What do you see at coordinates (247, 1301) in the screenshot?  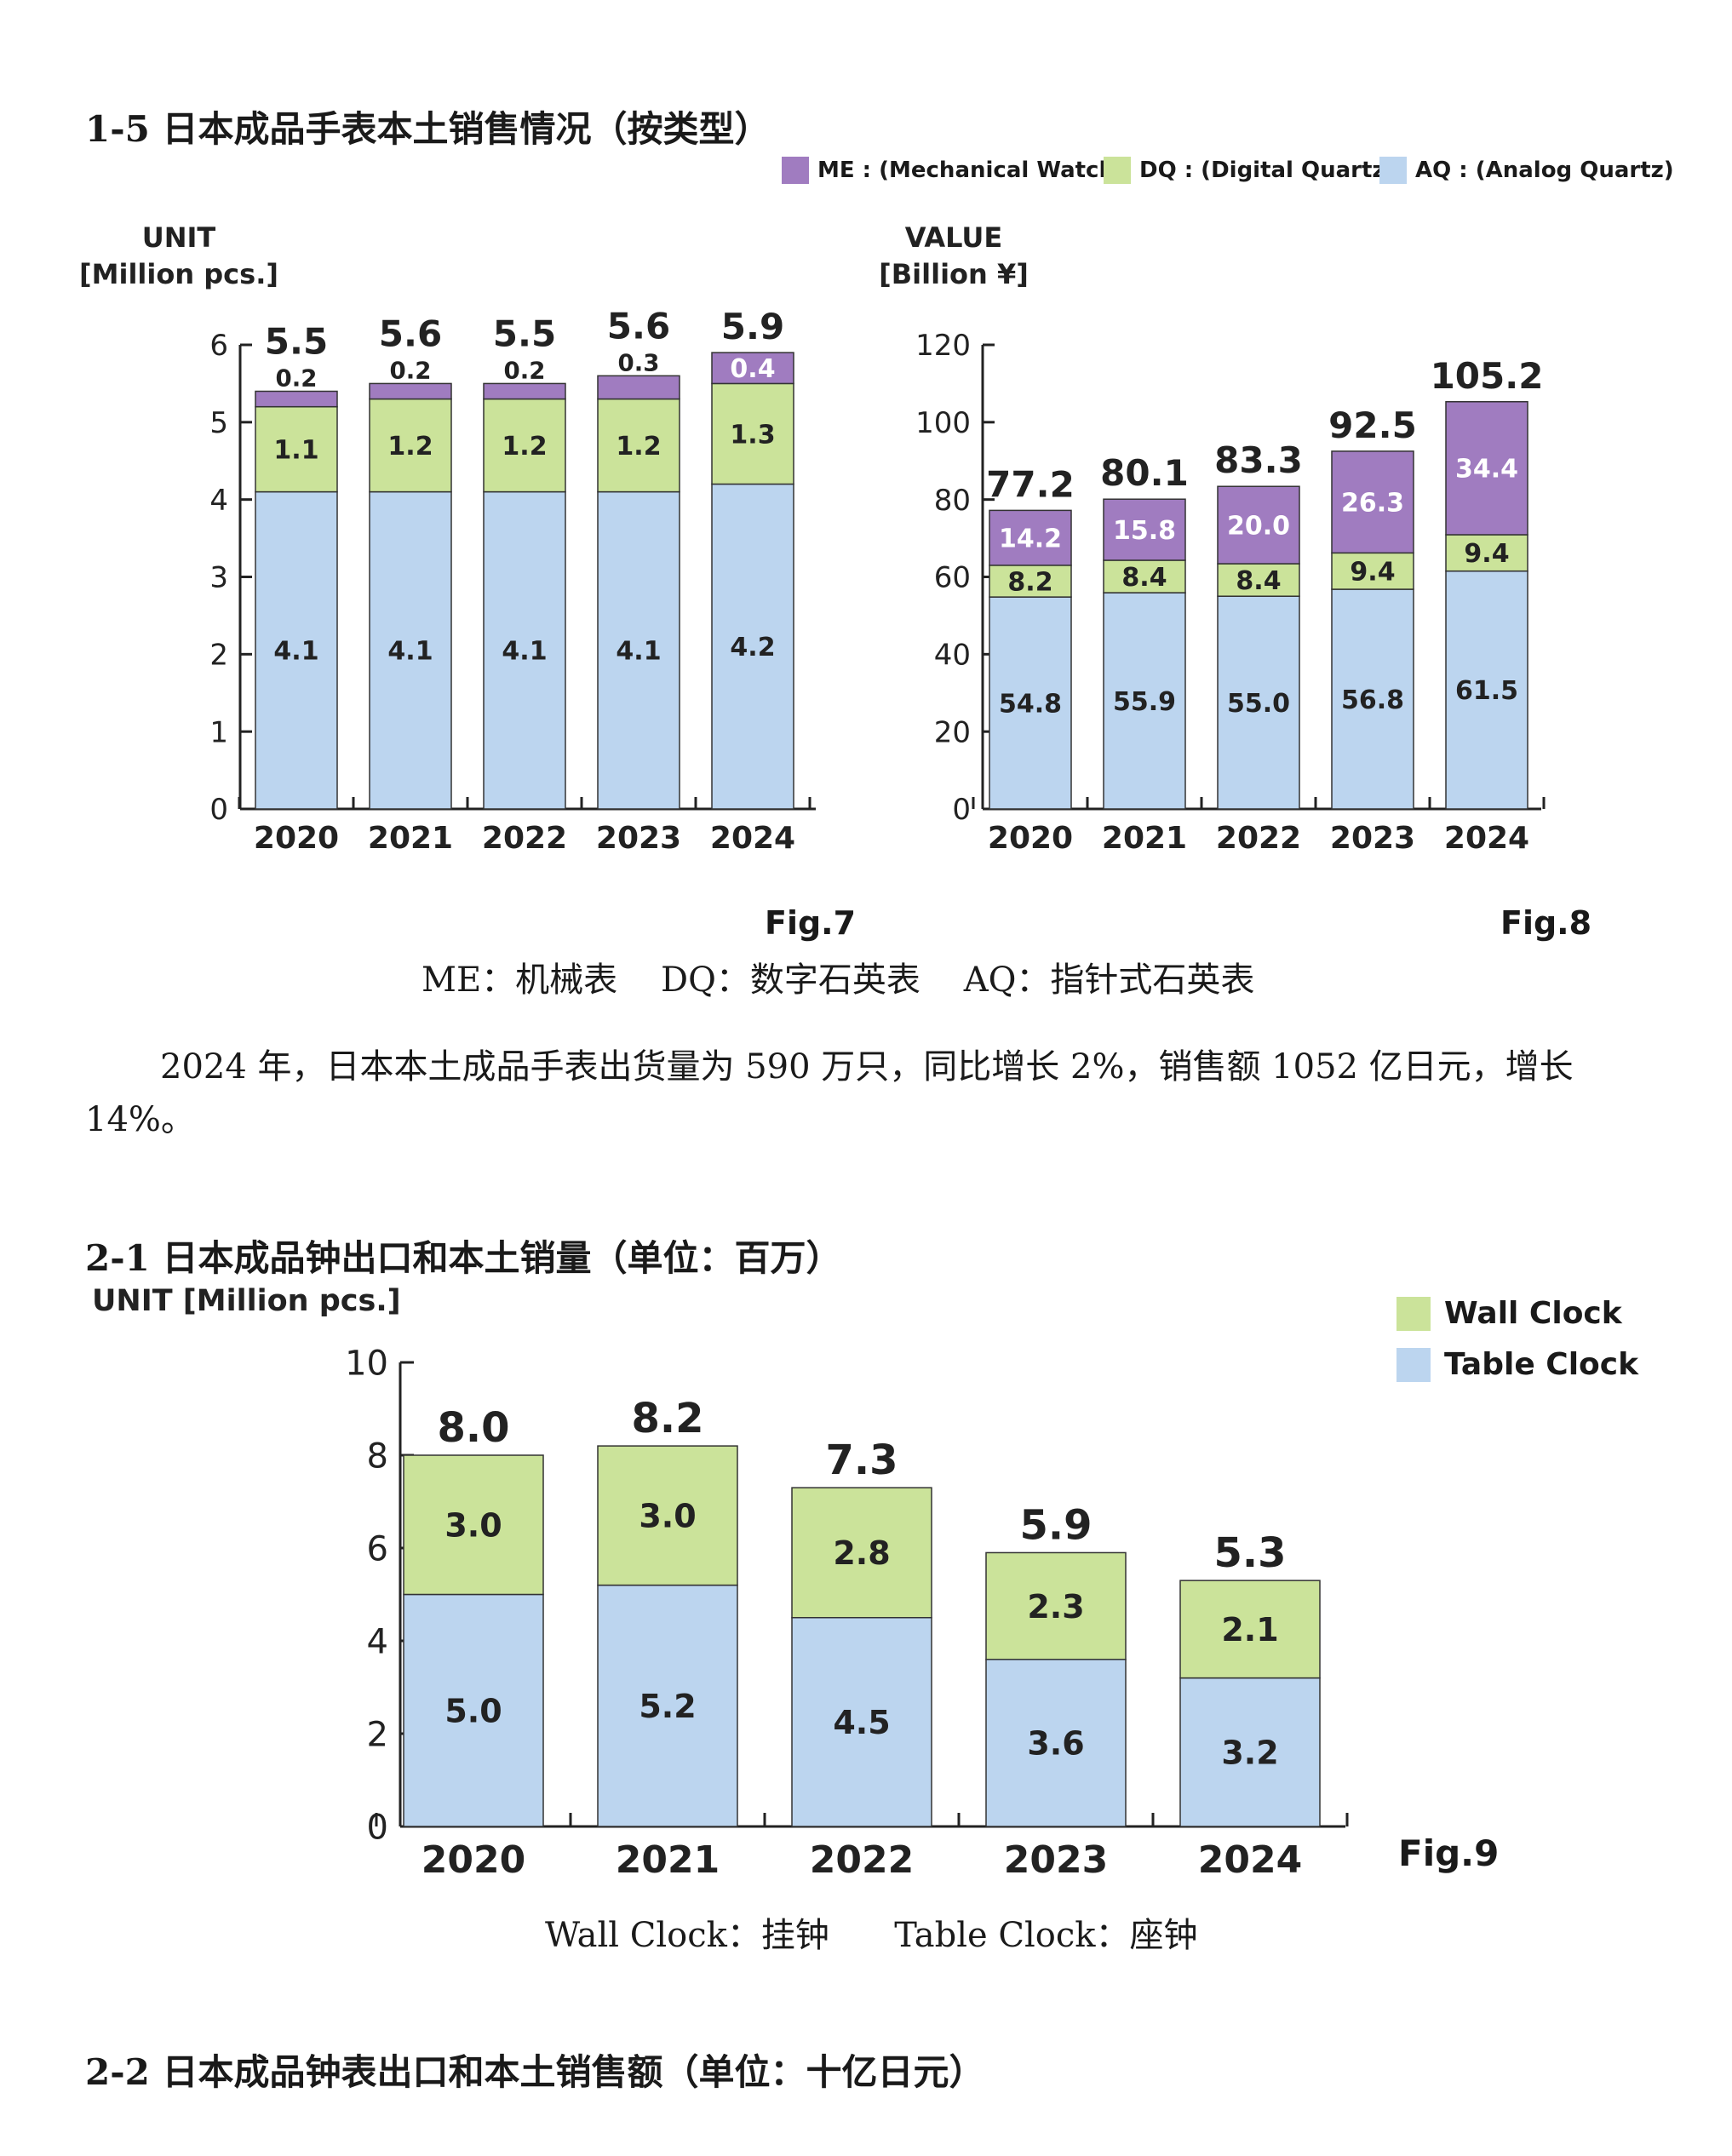 I see `y-axis-label: UNIT [Million pcs.]` at bounding box center [247, 1301].